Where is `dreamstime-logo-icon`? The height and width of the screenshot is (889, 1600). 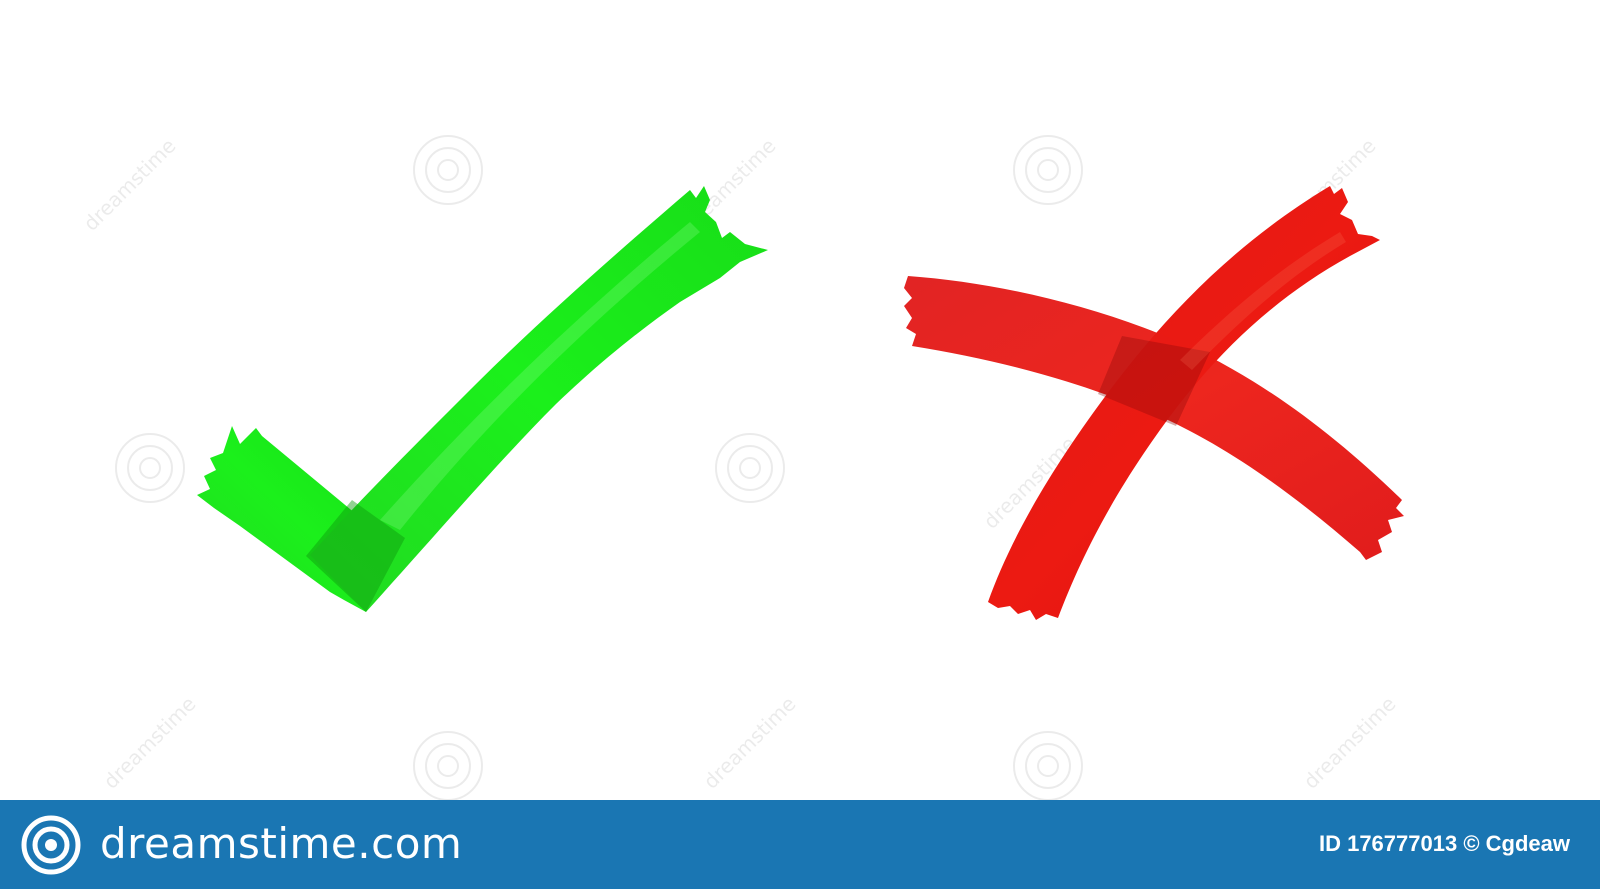
dreamstime-logo-icon is located at coordinates (51, 845).